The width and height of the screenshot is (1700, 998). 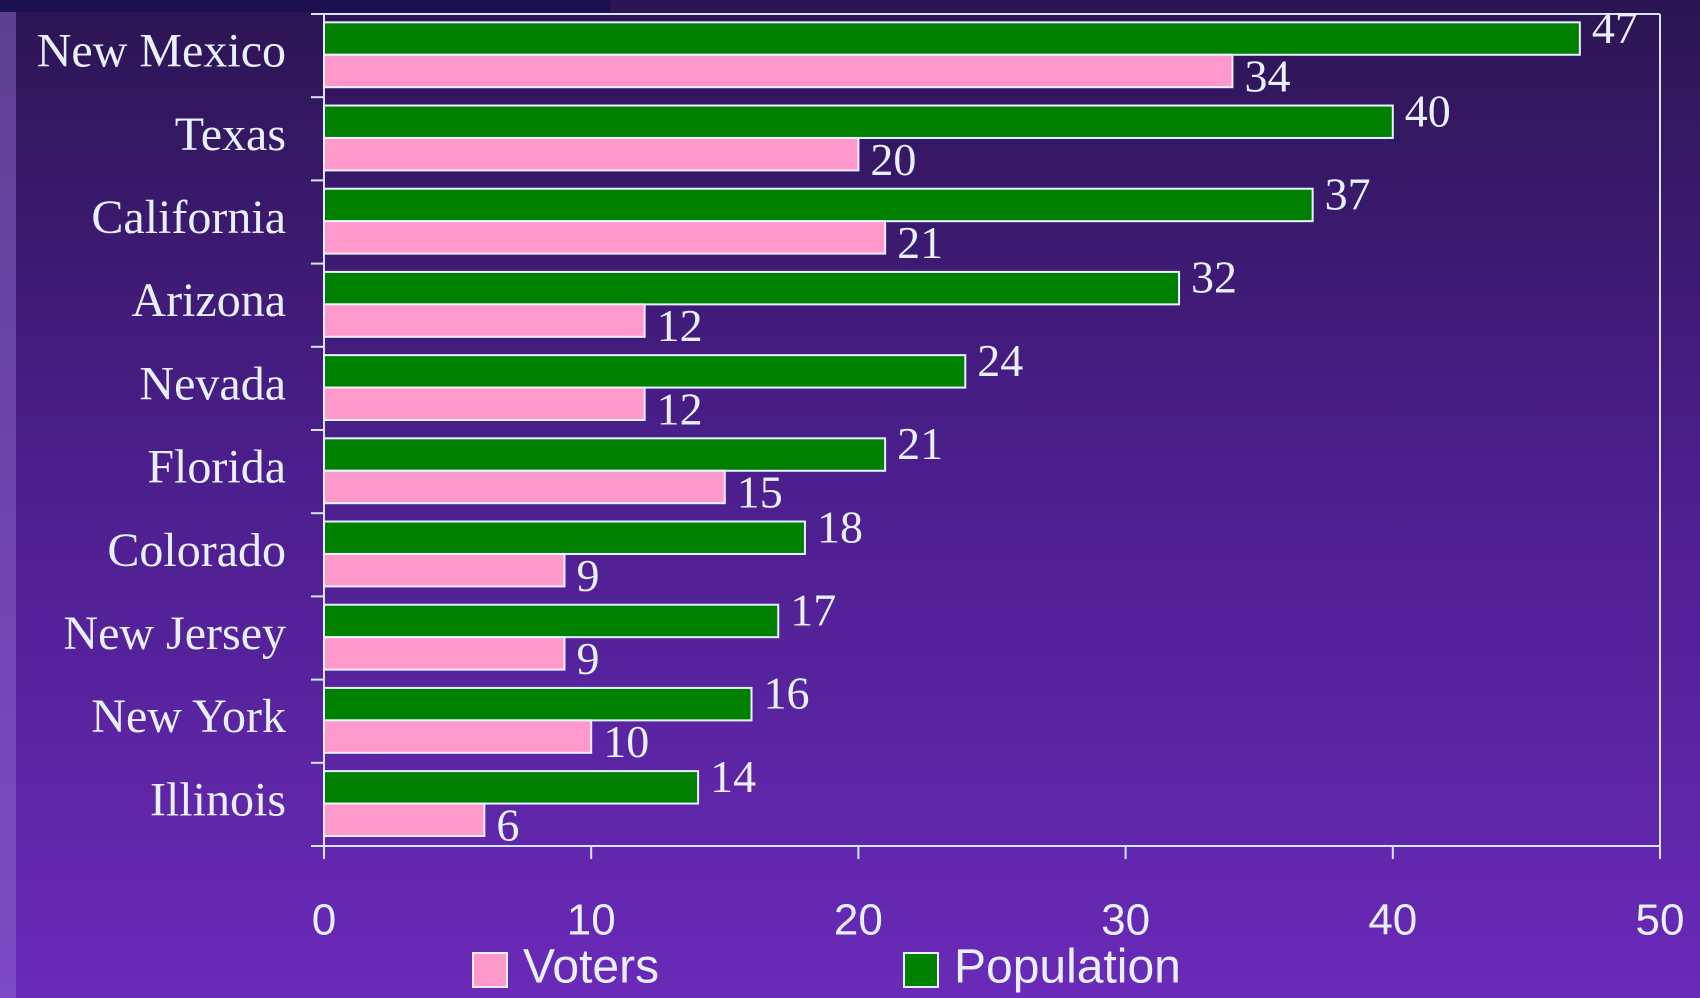 What do you see at coordinates (174, 633) in the screenshot?
I see `y-tick-label: New Jersey` at bounding box center [174, 633].